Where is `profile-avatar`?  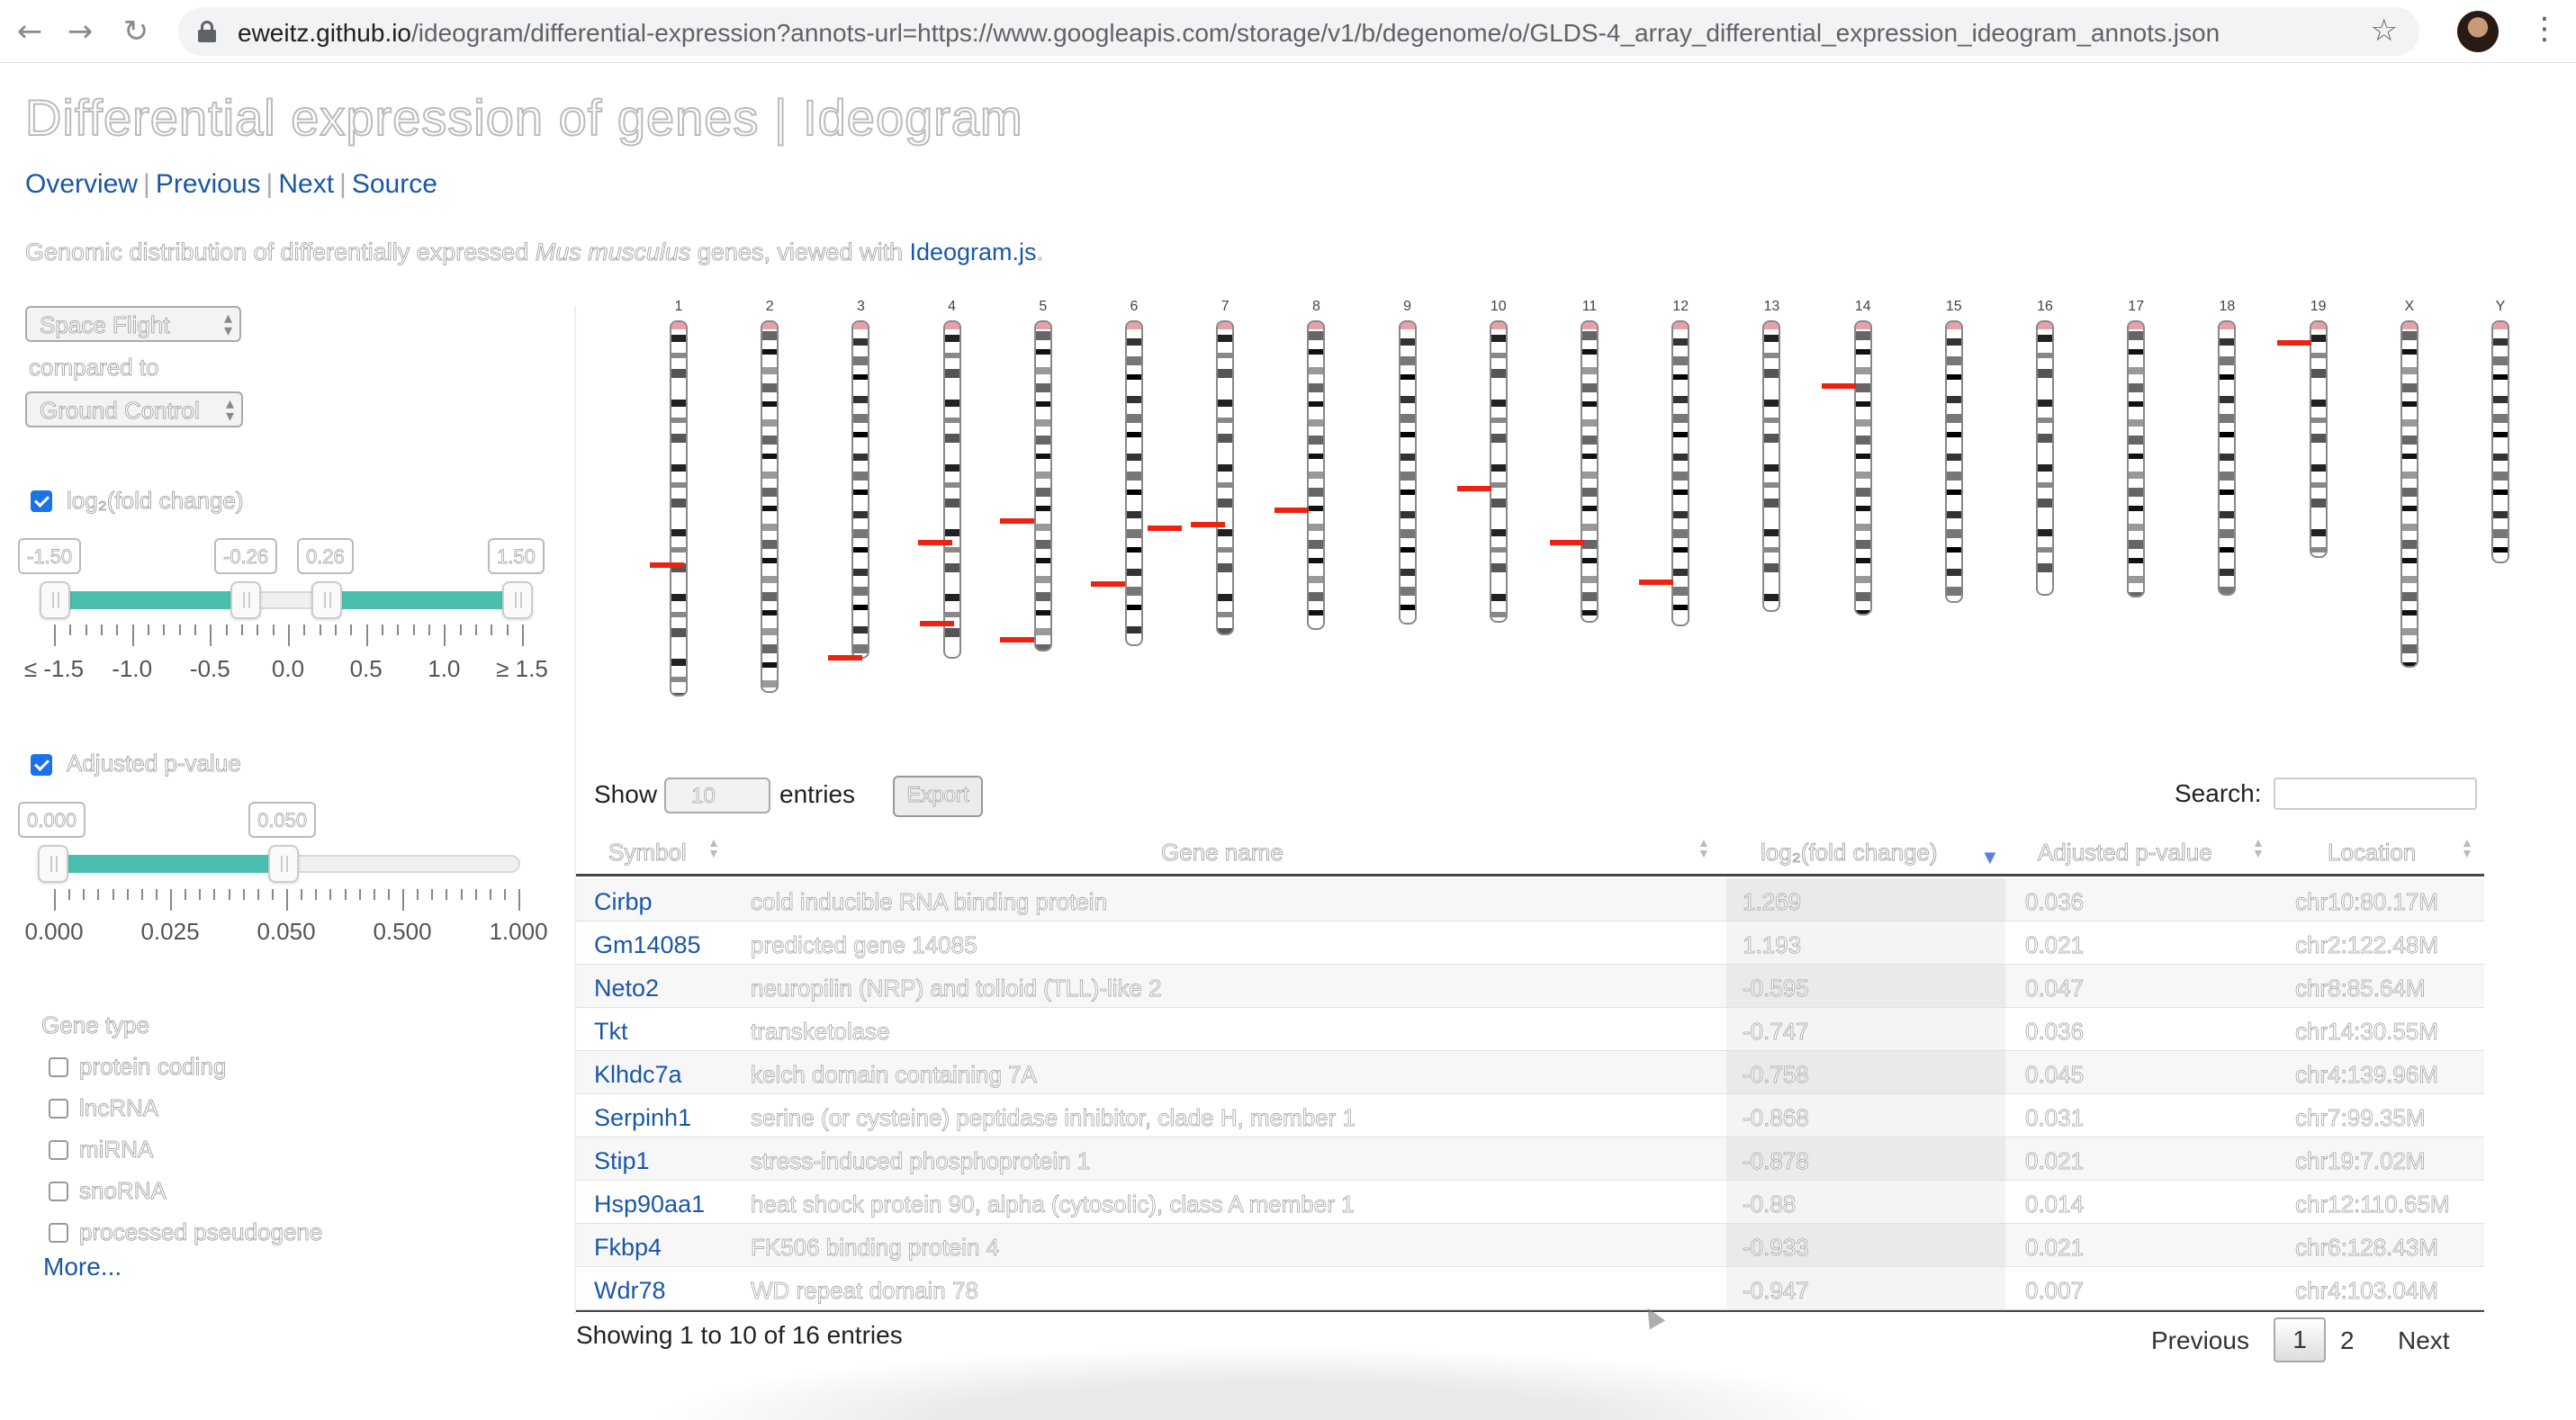 profile-avatar is located at coordinates (2478, 32).